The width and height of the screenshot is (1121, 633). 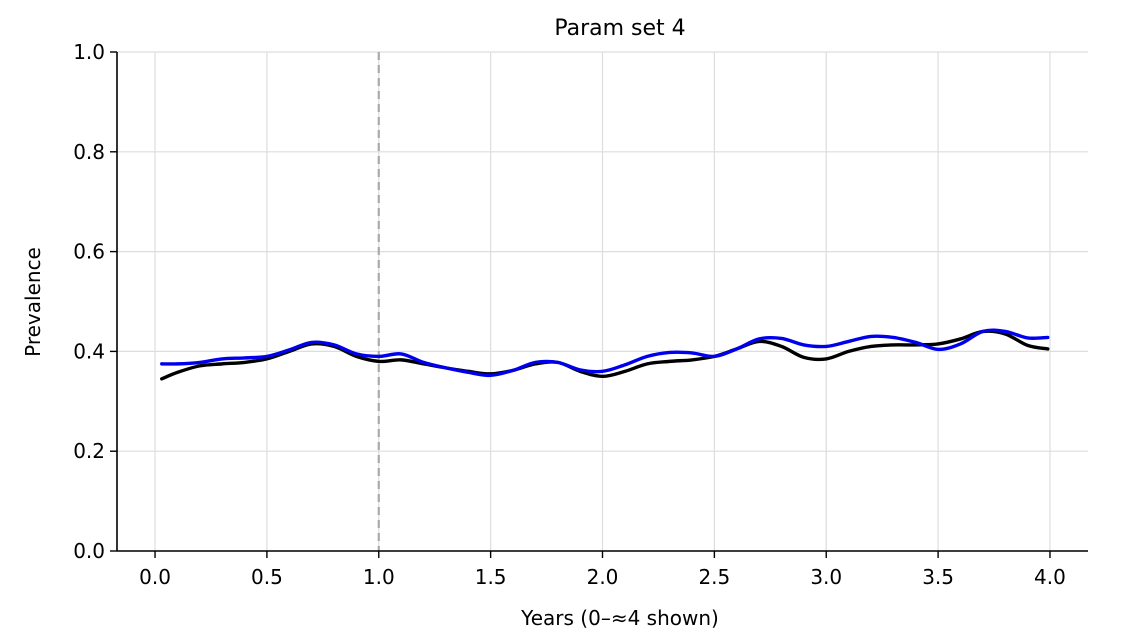 I want to click on x-tick-label: 1.0, so click(x=379, y=577).